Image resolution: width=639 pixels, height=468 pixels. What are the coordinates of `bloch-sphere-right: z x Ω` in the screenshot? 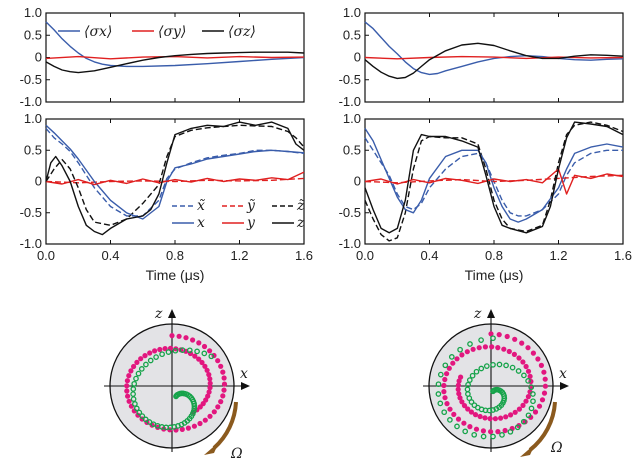 It's located at (496, 381).